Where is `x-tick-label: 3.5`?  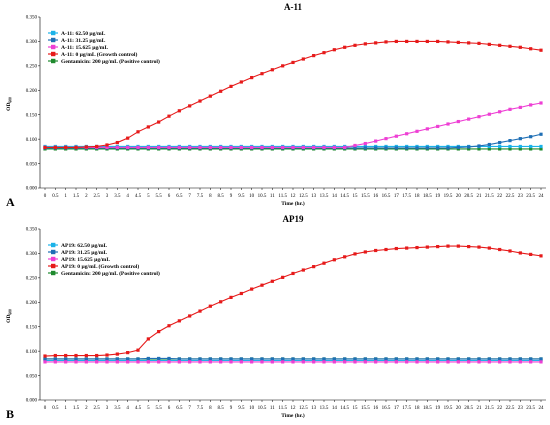 x-tick-label: 3.5 is located at coordinates (117, 408).